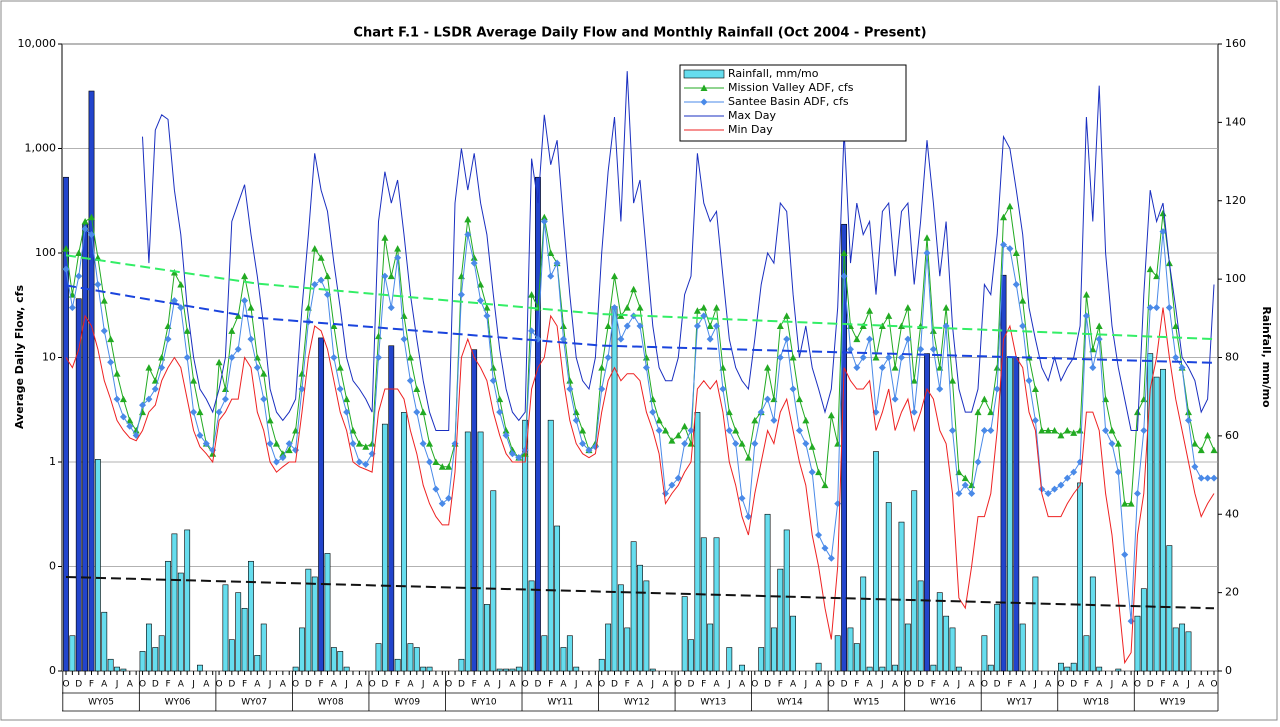 The height and width of the screenshot is (727, 1280). I want to click on group-label: WY11, so click(560, 703).